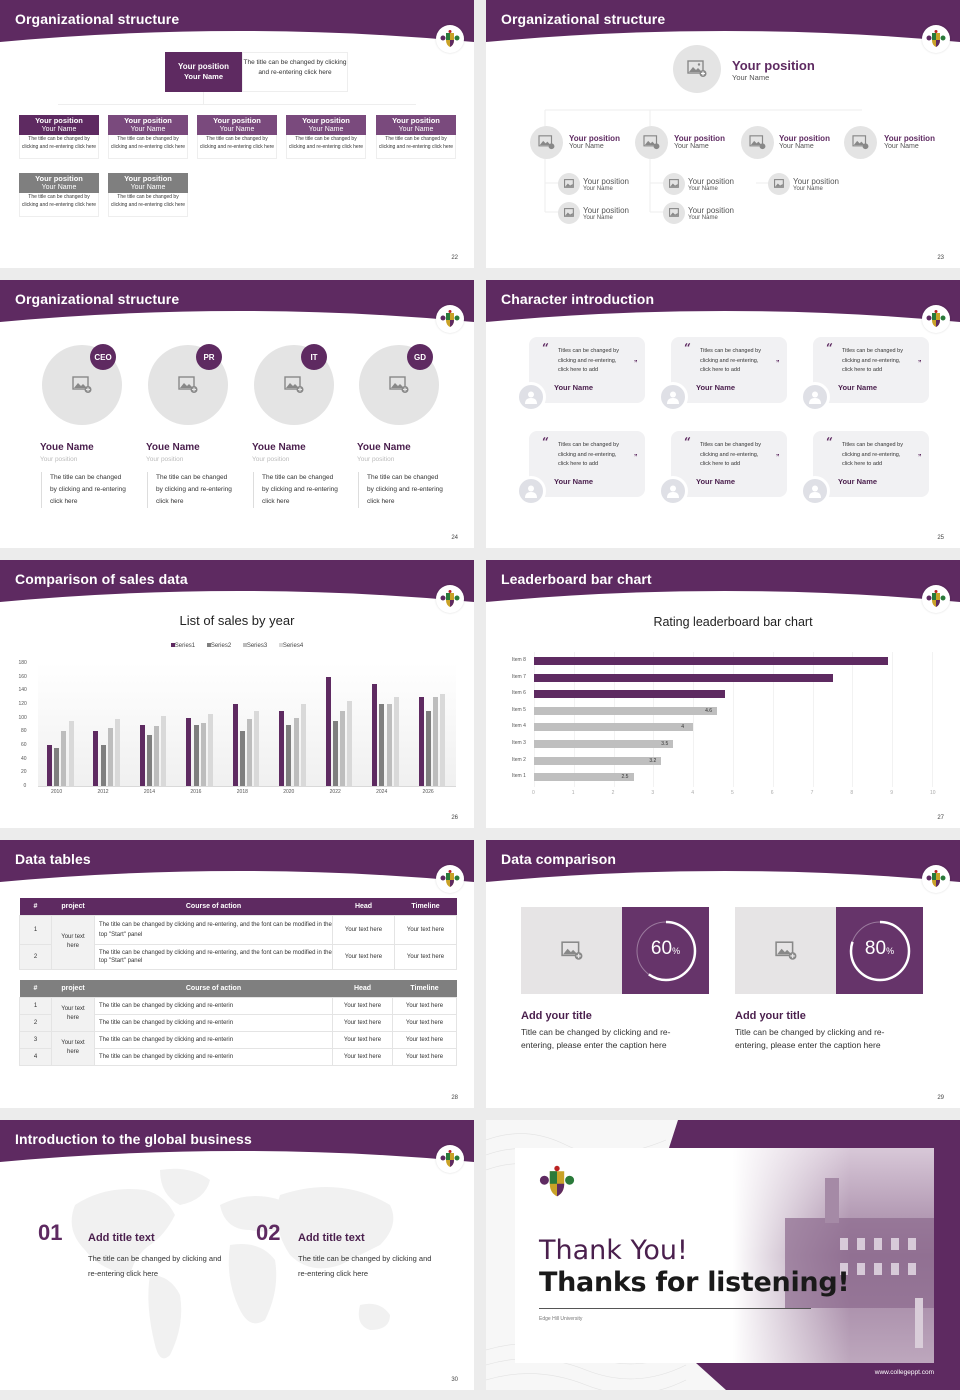 The image size is (960, 1400). Describe the element at coordinates (173, 447) in the screenshot. I see `person-name: Youe Name` at that location.